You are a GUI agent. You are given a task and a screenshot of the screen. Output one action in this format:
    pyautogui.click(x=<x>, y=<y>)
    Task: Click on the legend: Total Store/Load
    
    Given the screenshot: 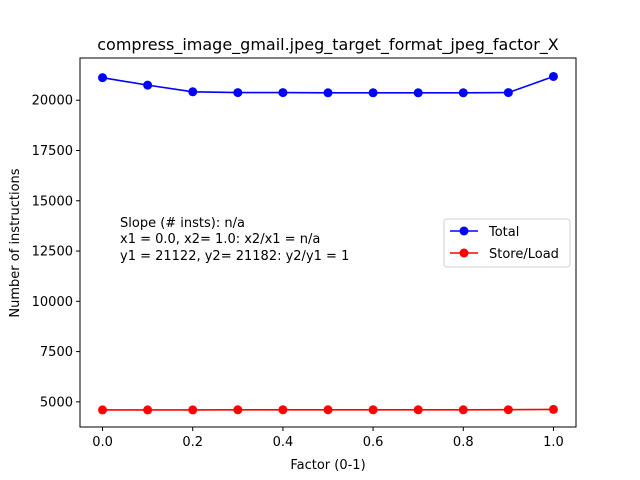 What is the action you would take?
    pyautogui.click(x=507, y=243)
    